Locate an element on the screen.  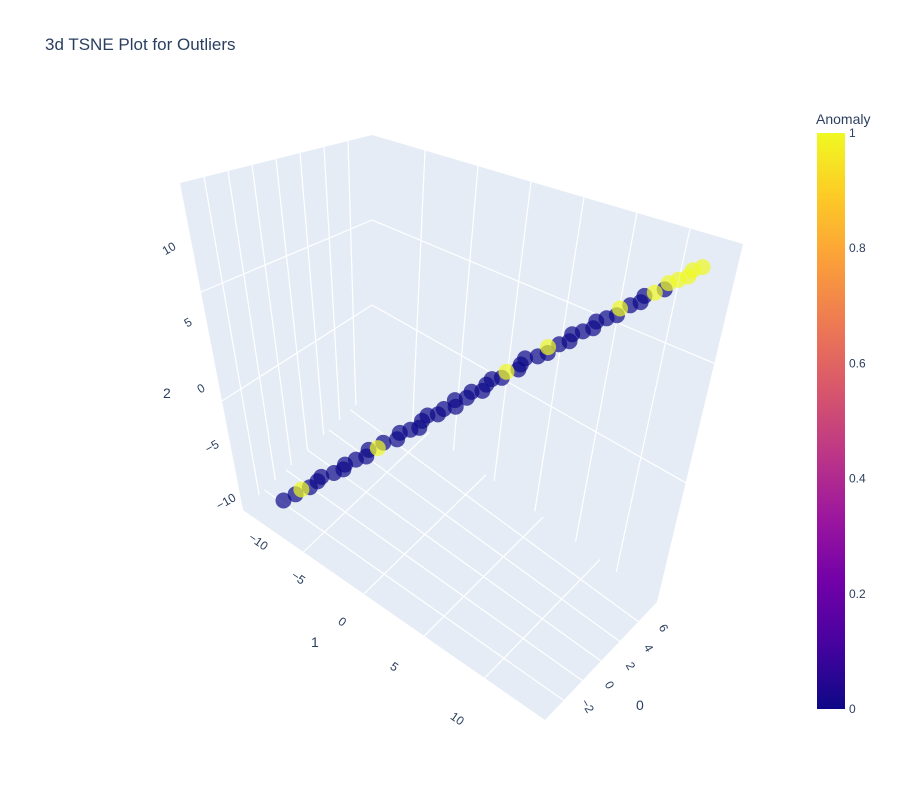
colorbar-tick-label: 0 is located at coordinates (852, 709).